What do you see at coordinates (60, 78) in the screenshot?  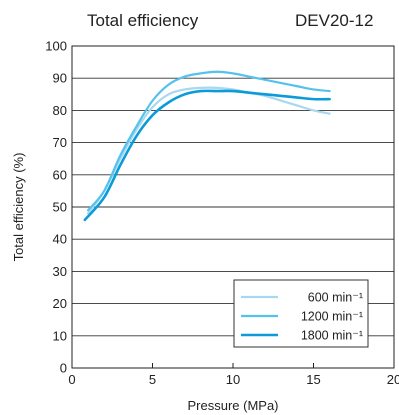 I see `y-tick-label: 90` at bounding box center [60, 78].